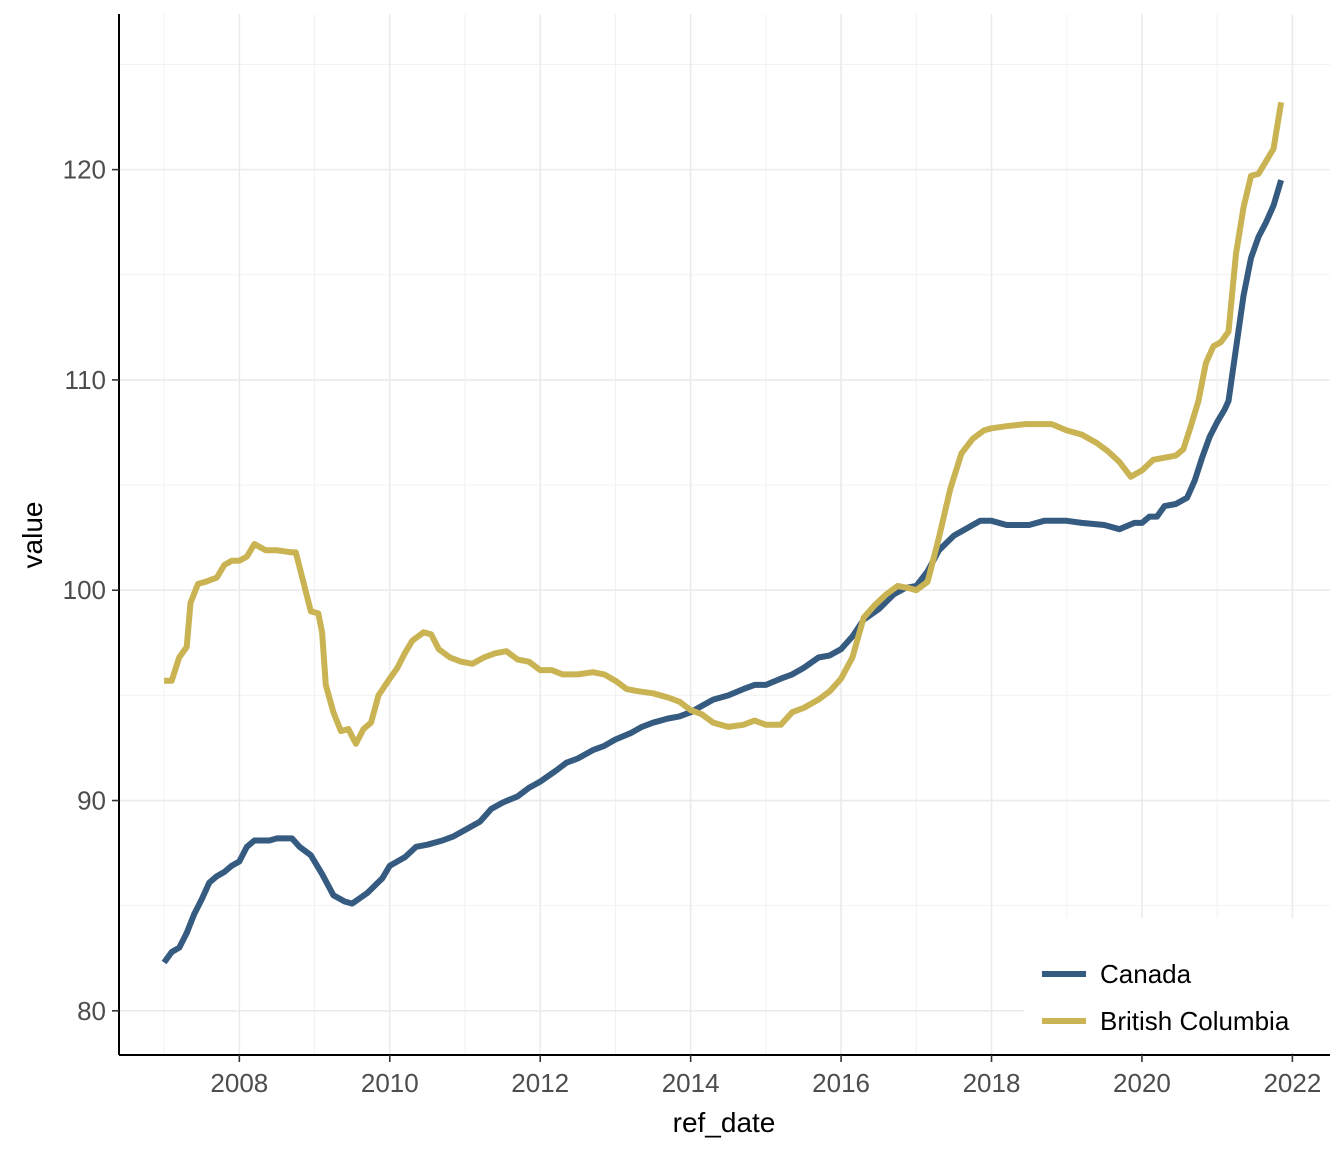 The image size is (1344, 1152). I want to click on x-tick-label: 2022, so click(1292, 1083).